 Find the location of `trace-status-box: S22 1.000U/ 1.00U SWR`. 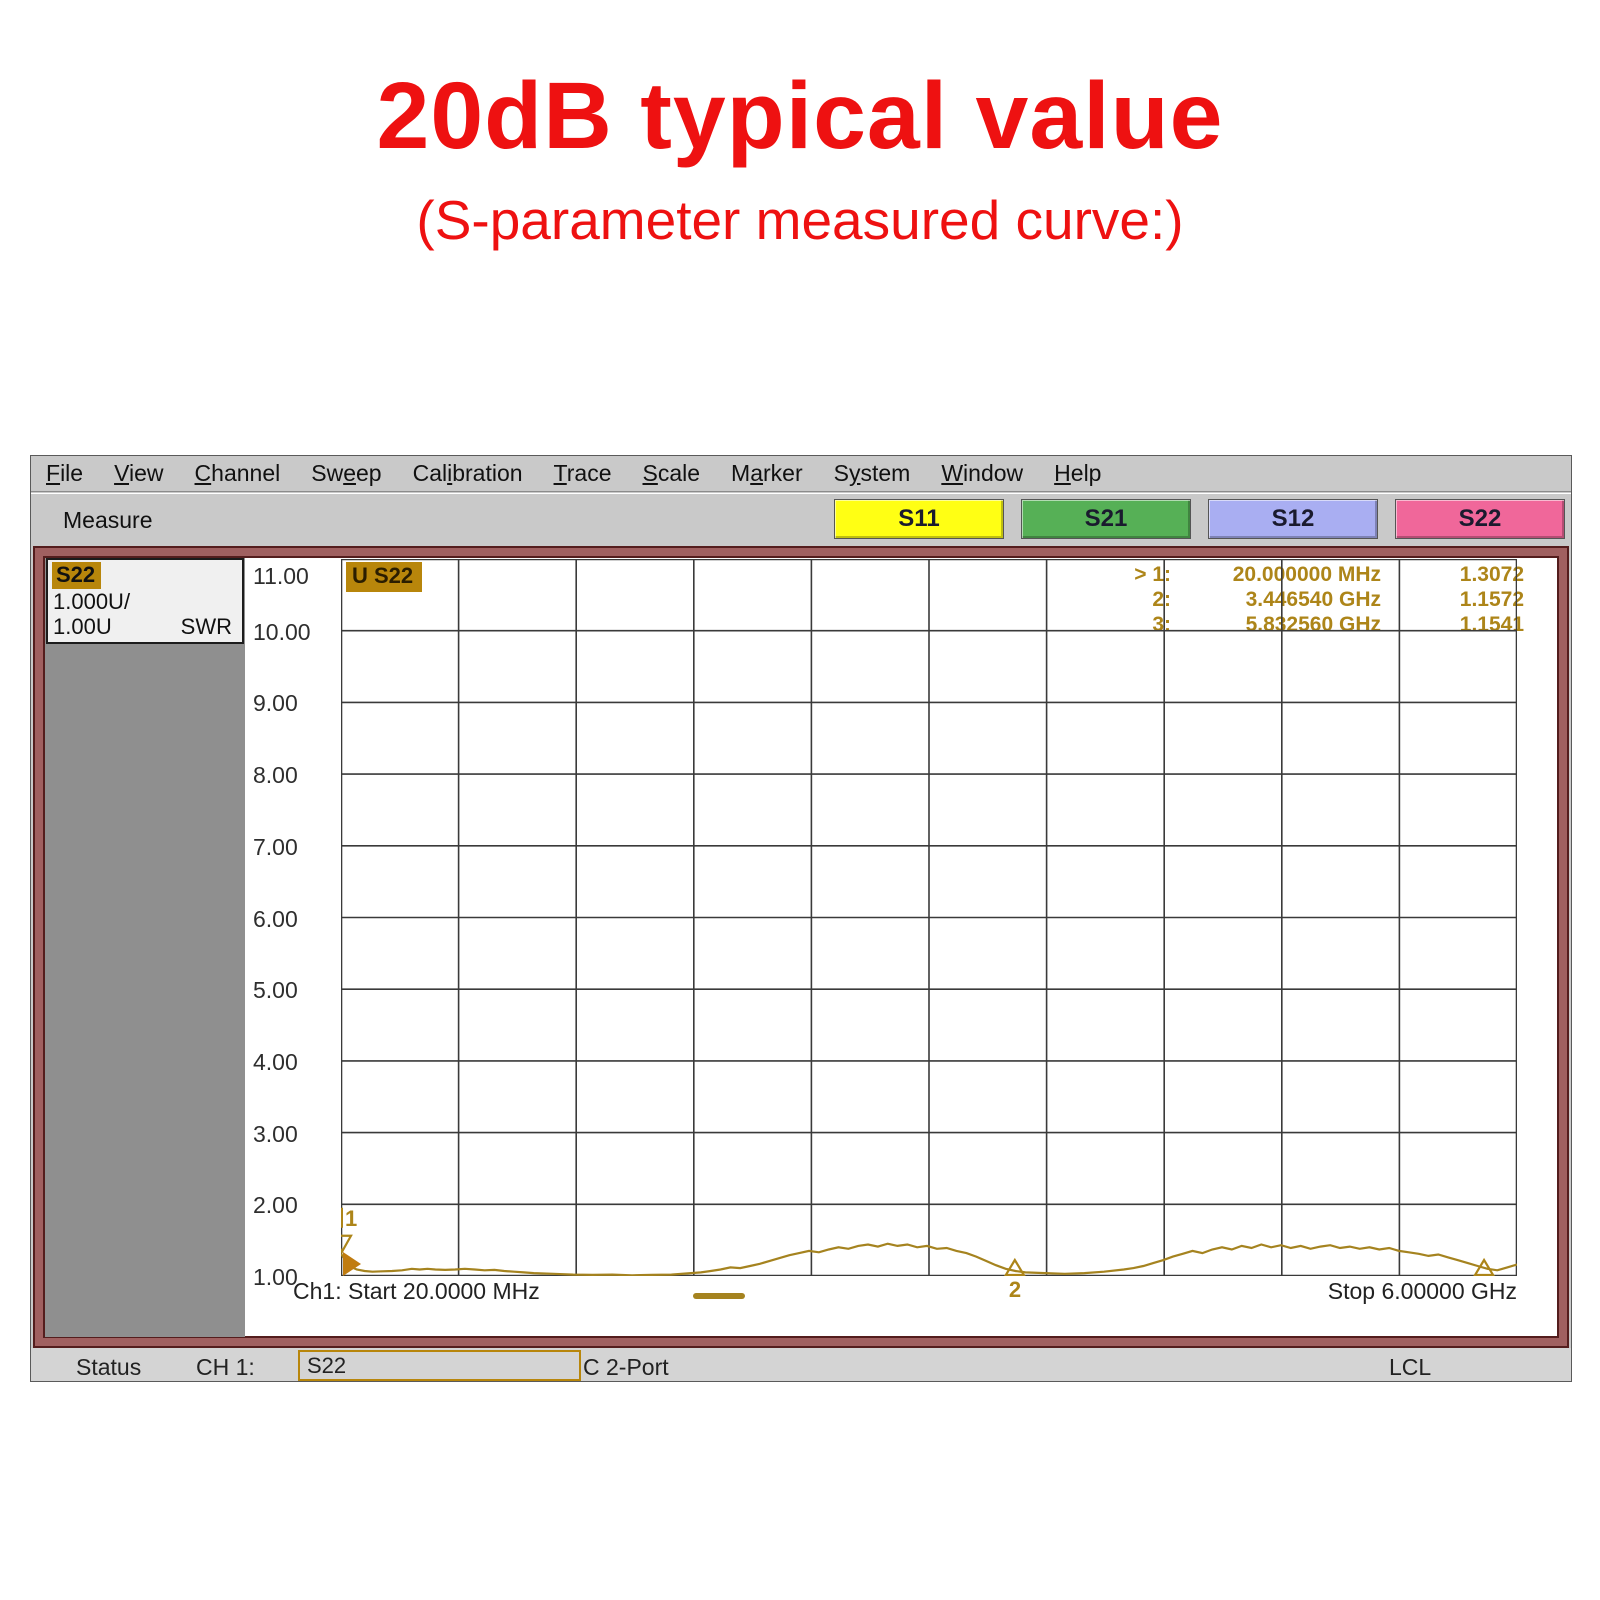

trace-status-box: S22 1.000U/ 1.00U SWR is located at coordinates (145, 601).